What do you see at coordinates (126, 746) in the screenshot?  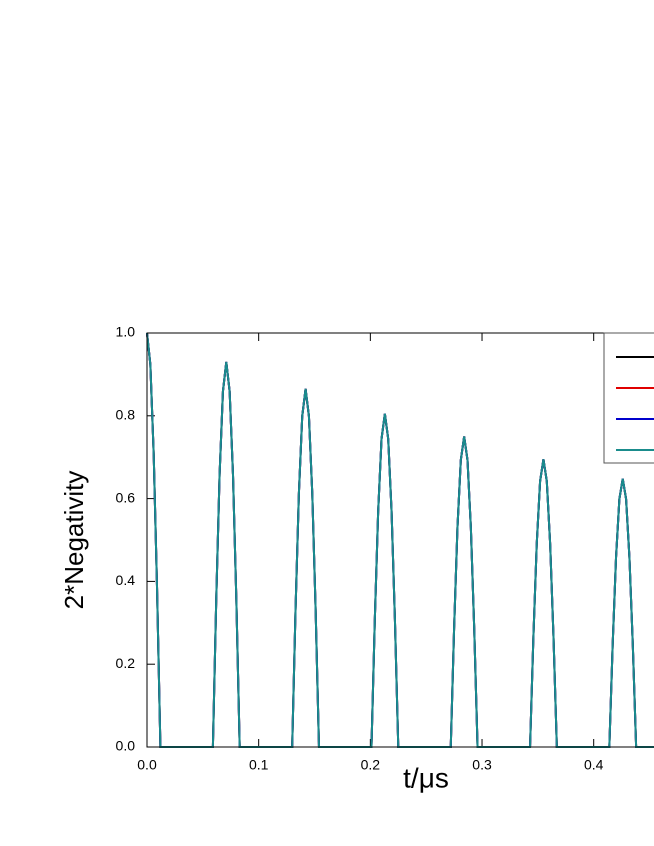 I see `y-tick-label: 0.0` at bounding box center [126, 746].